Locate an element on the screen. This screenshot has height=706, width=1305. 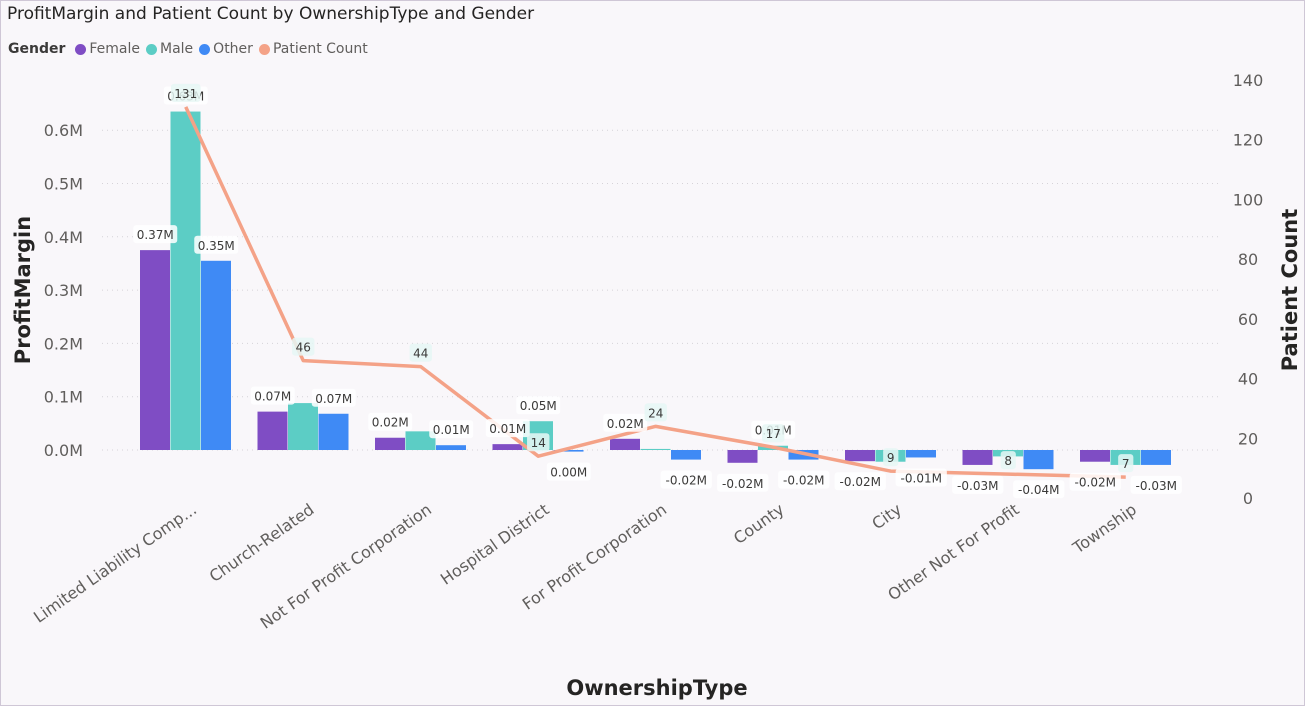
data-label-female-7: -0.03M is located at coordinates (977, 486).